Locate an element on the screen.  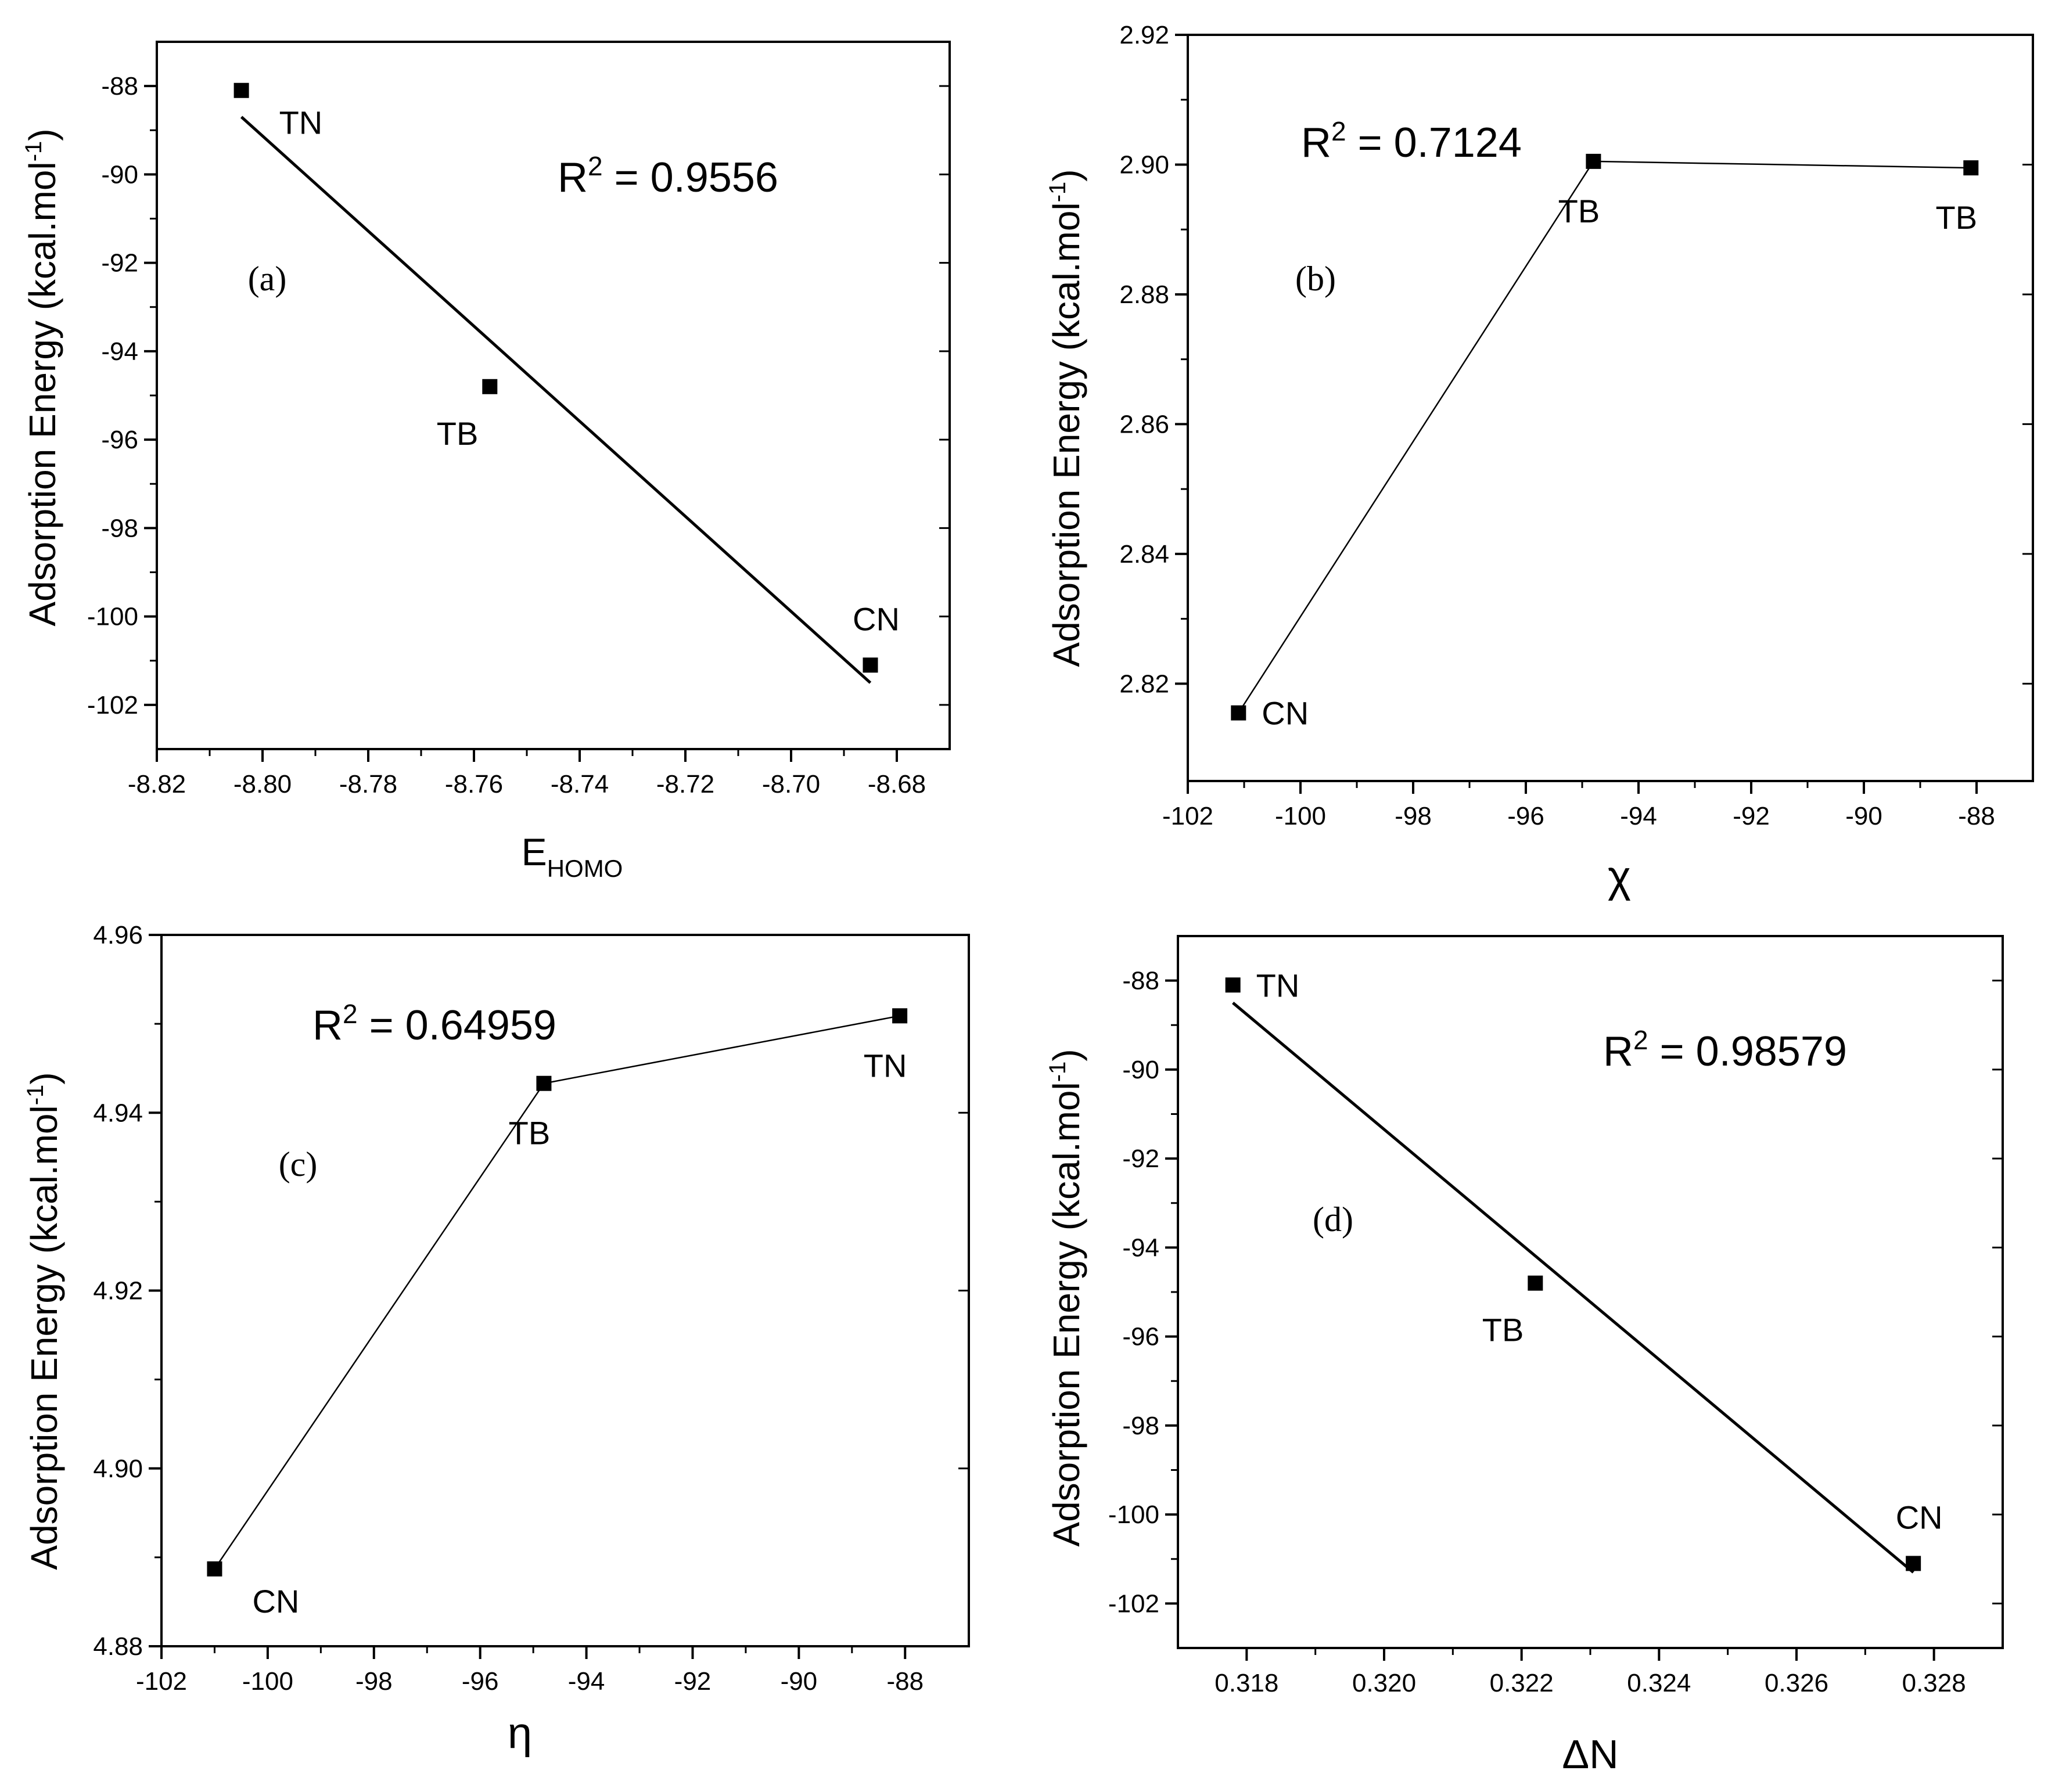
y-tick-label: 2.88 is located at coordinates (1144, 294).